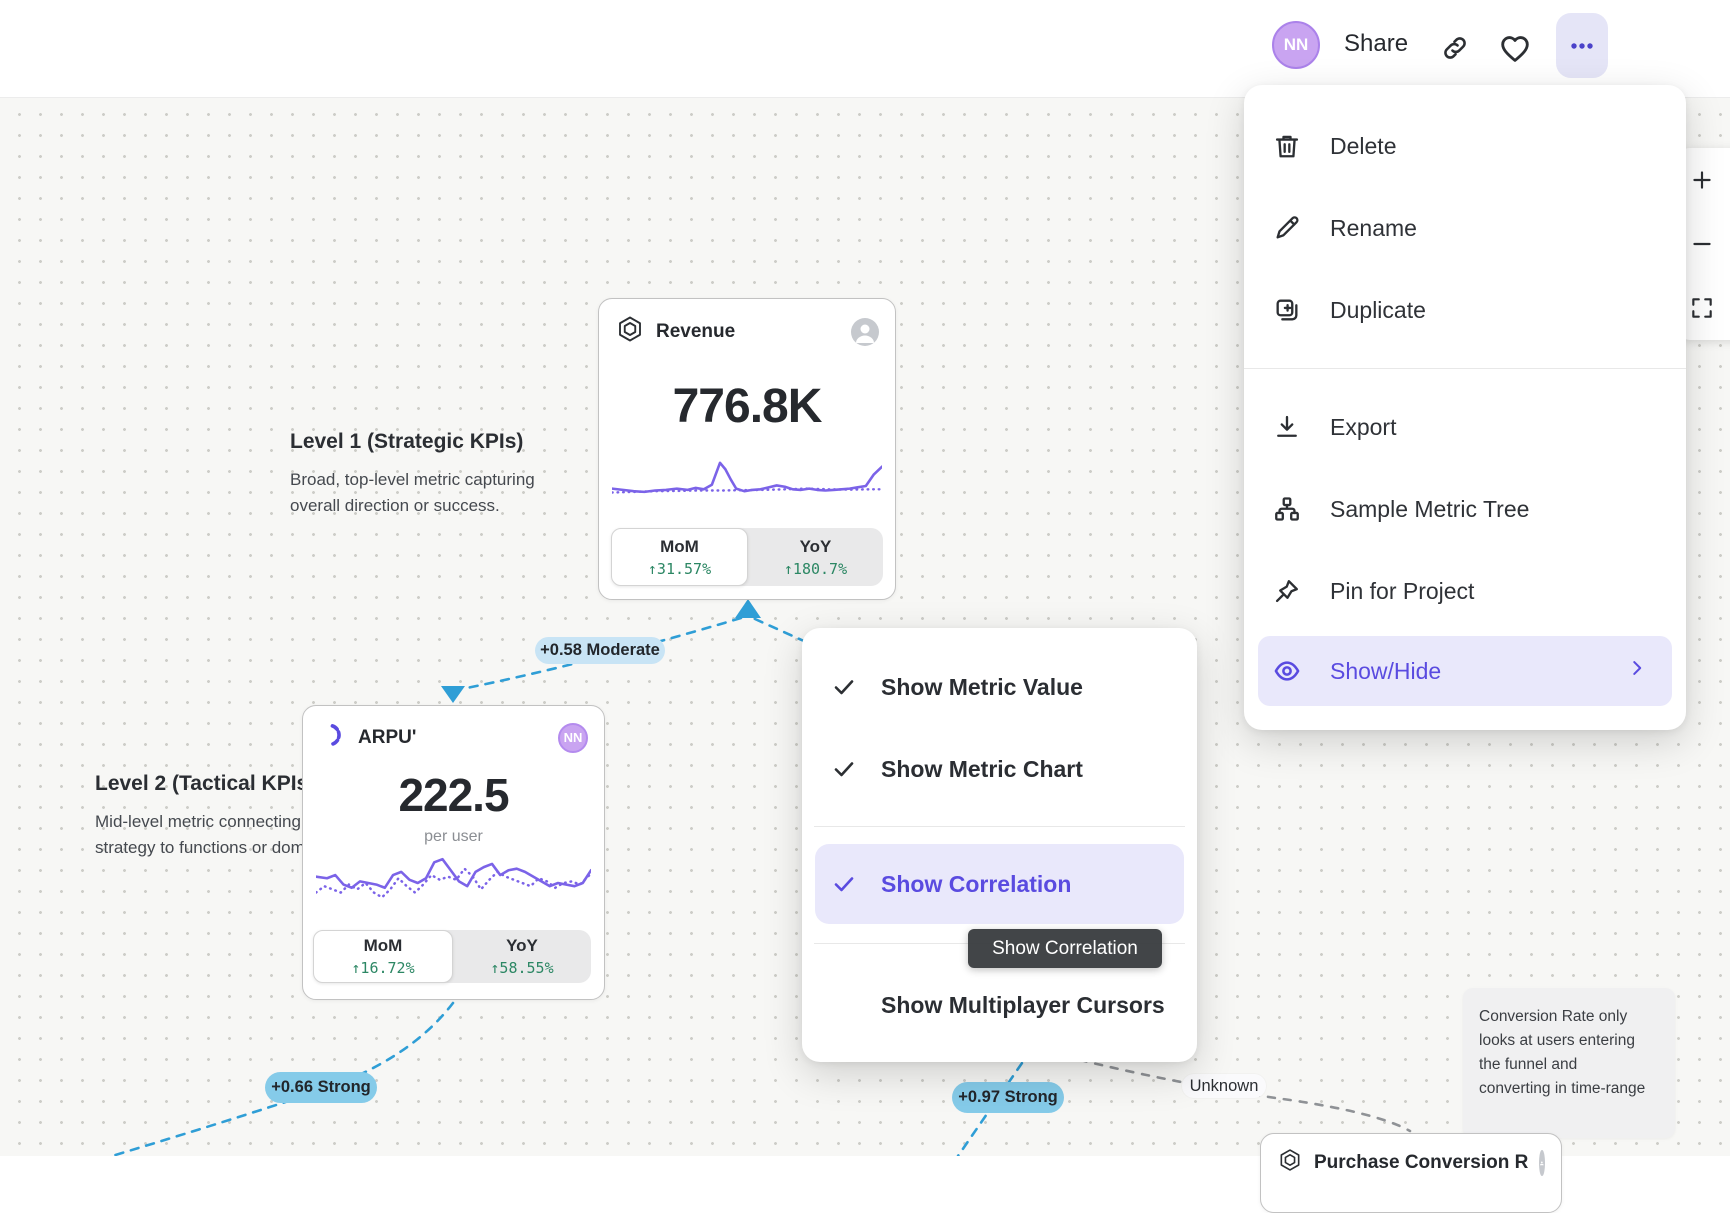 The height and width of the screenshot is (1213, 1730). What do you see at coordinates (453, 883) in the screenshot?
I see `arpu-sparkline` at bounding box center [453, 883].